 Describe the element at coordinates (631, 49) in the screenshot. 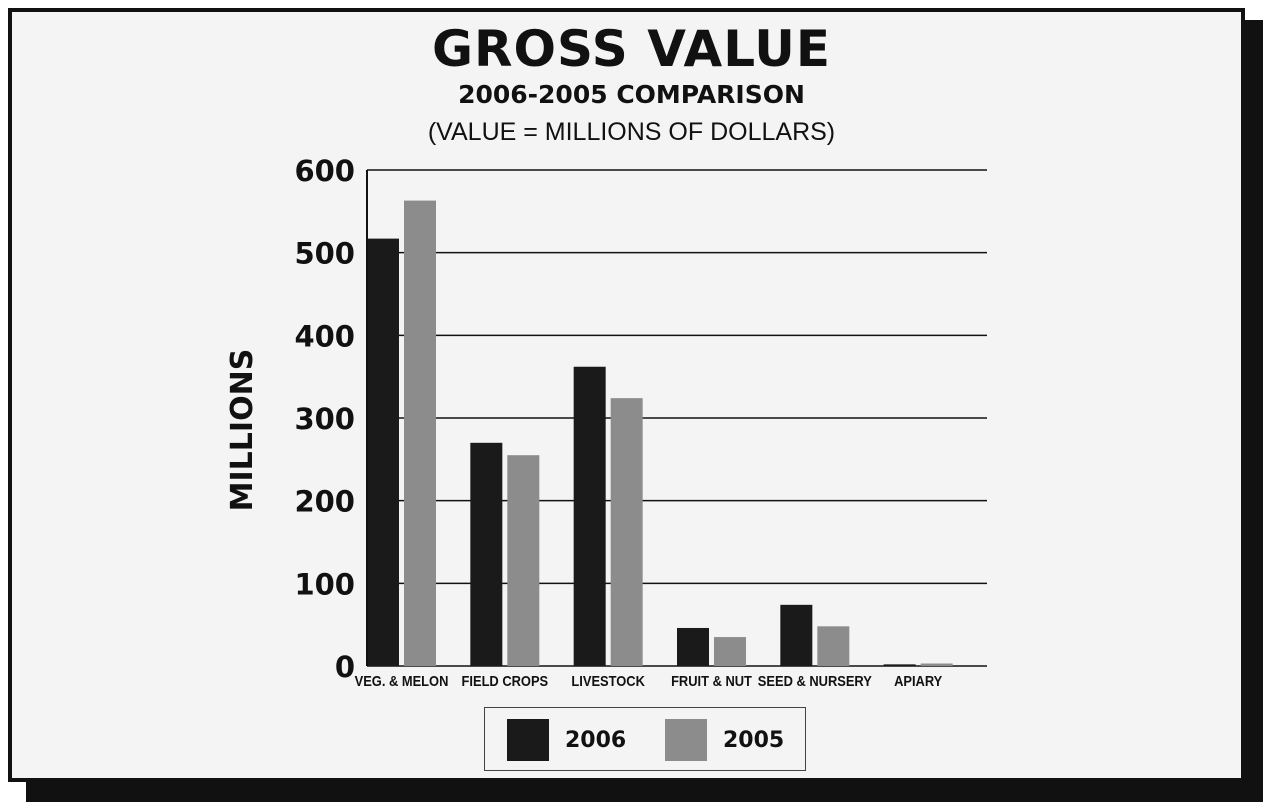

I see `chart-title: GROSS VALUE` at that location.